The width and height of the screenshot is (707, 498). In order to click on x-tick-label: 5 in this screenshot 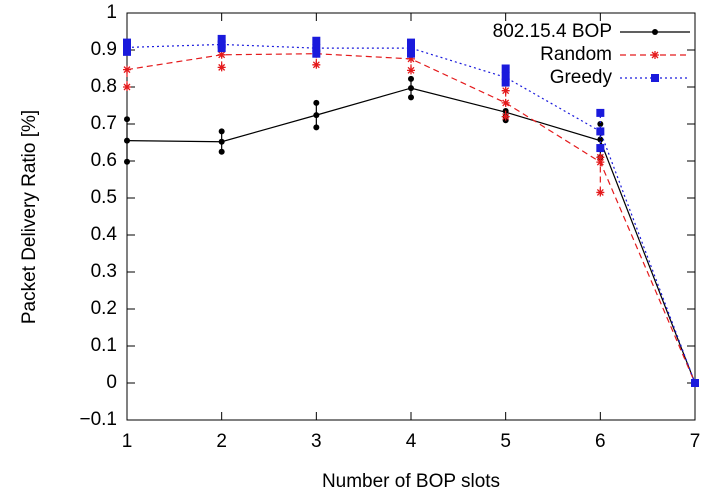, I will do `click(505, 441)`.